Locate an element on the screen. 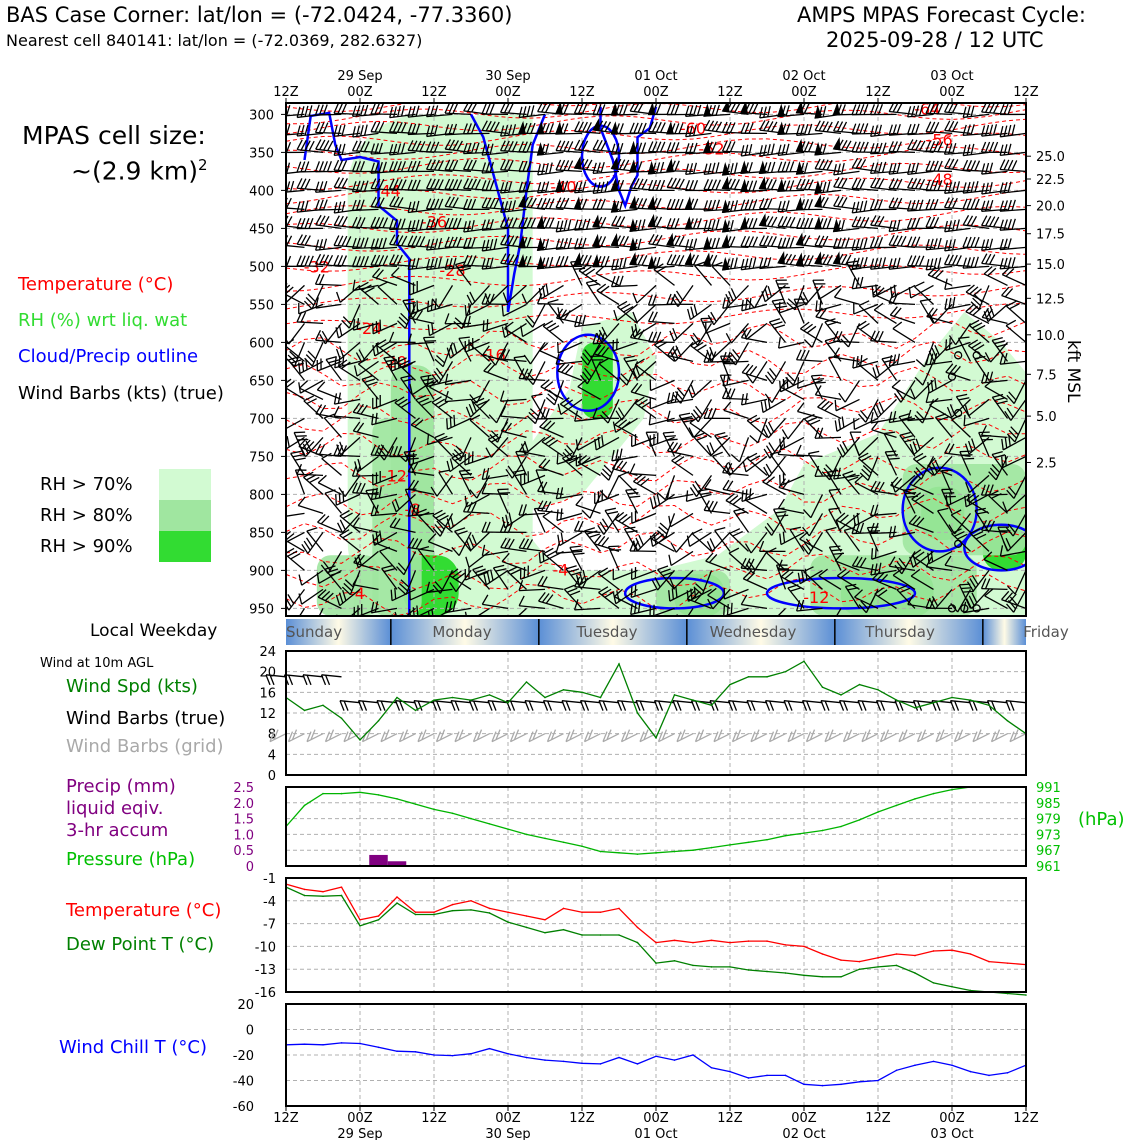 This screenshot has width=1140, height=1140. true-barb is located at coordinates (350, 702).